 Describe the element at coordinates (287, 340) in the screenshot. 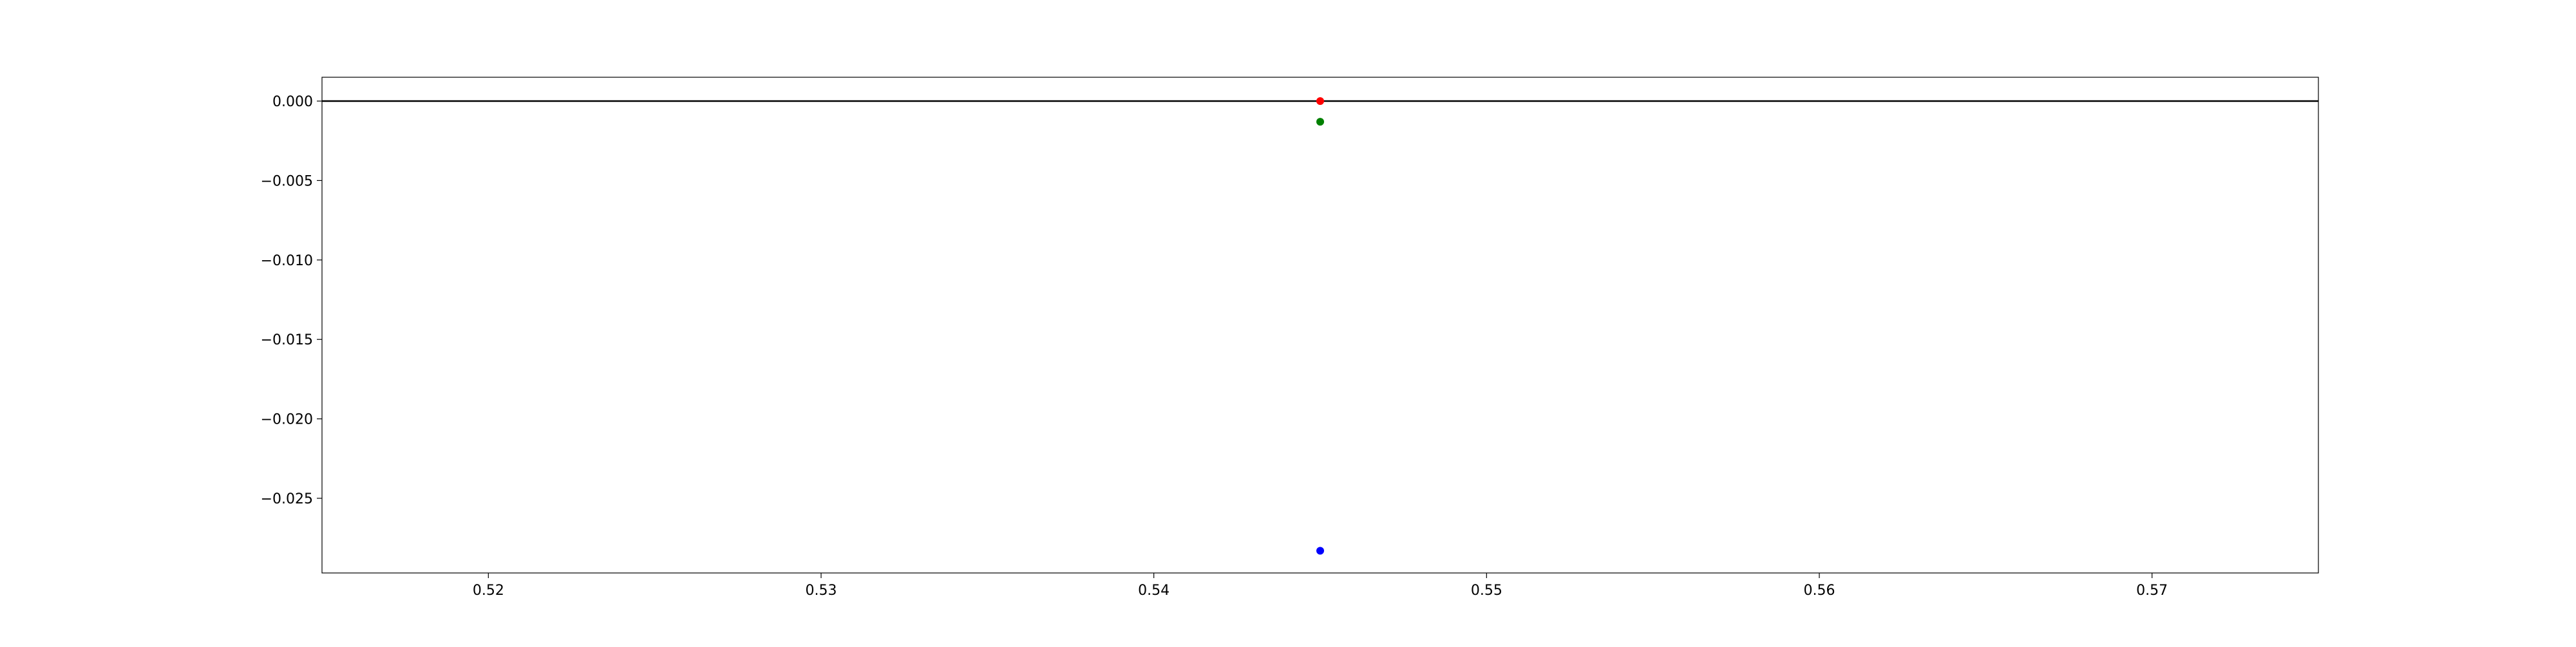

I see `y-tick-label: −0.015` at that location.